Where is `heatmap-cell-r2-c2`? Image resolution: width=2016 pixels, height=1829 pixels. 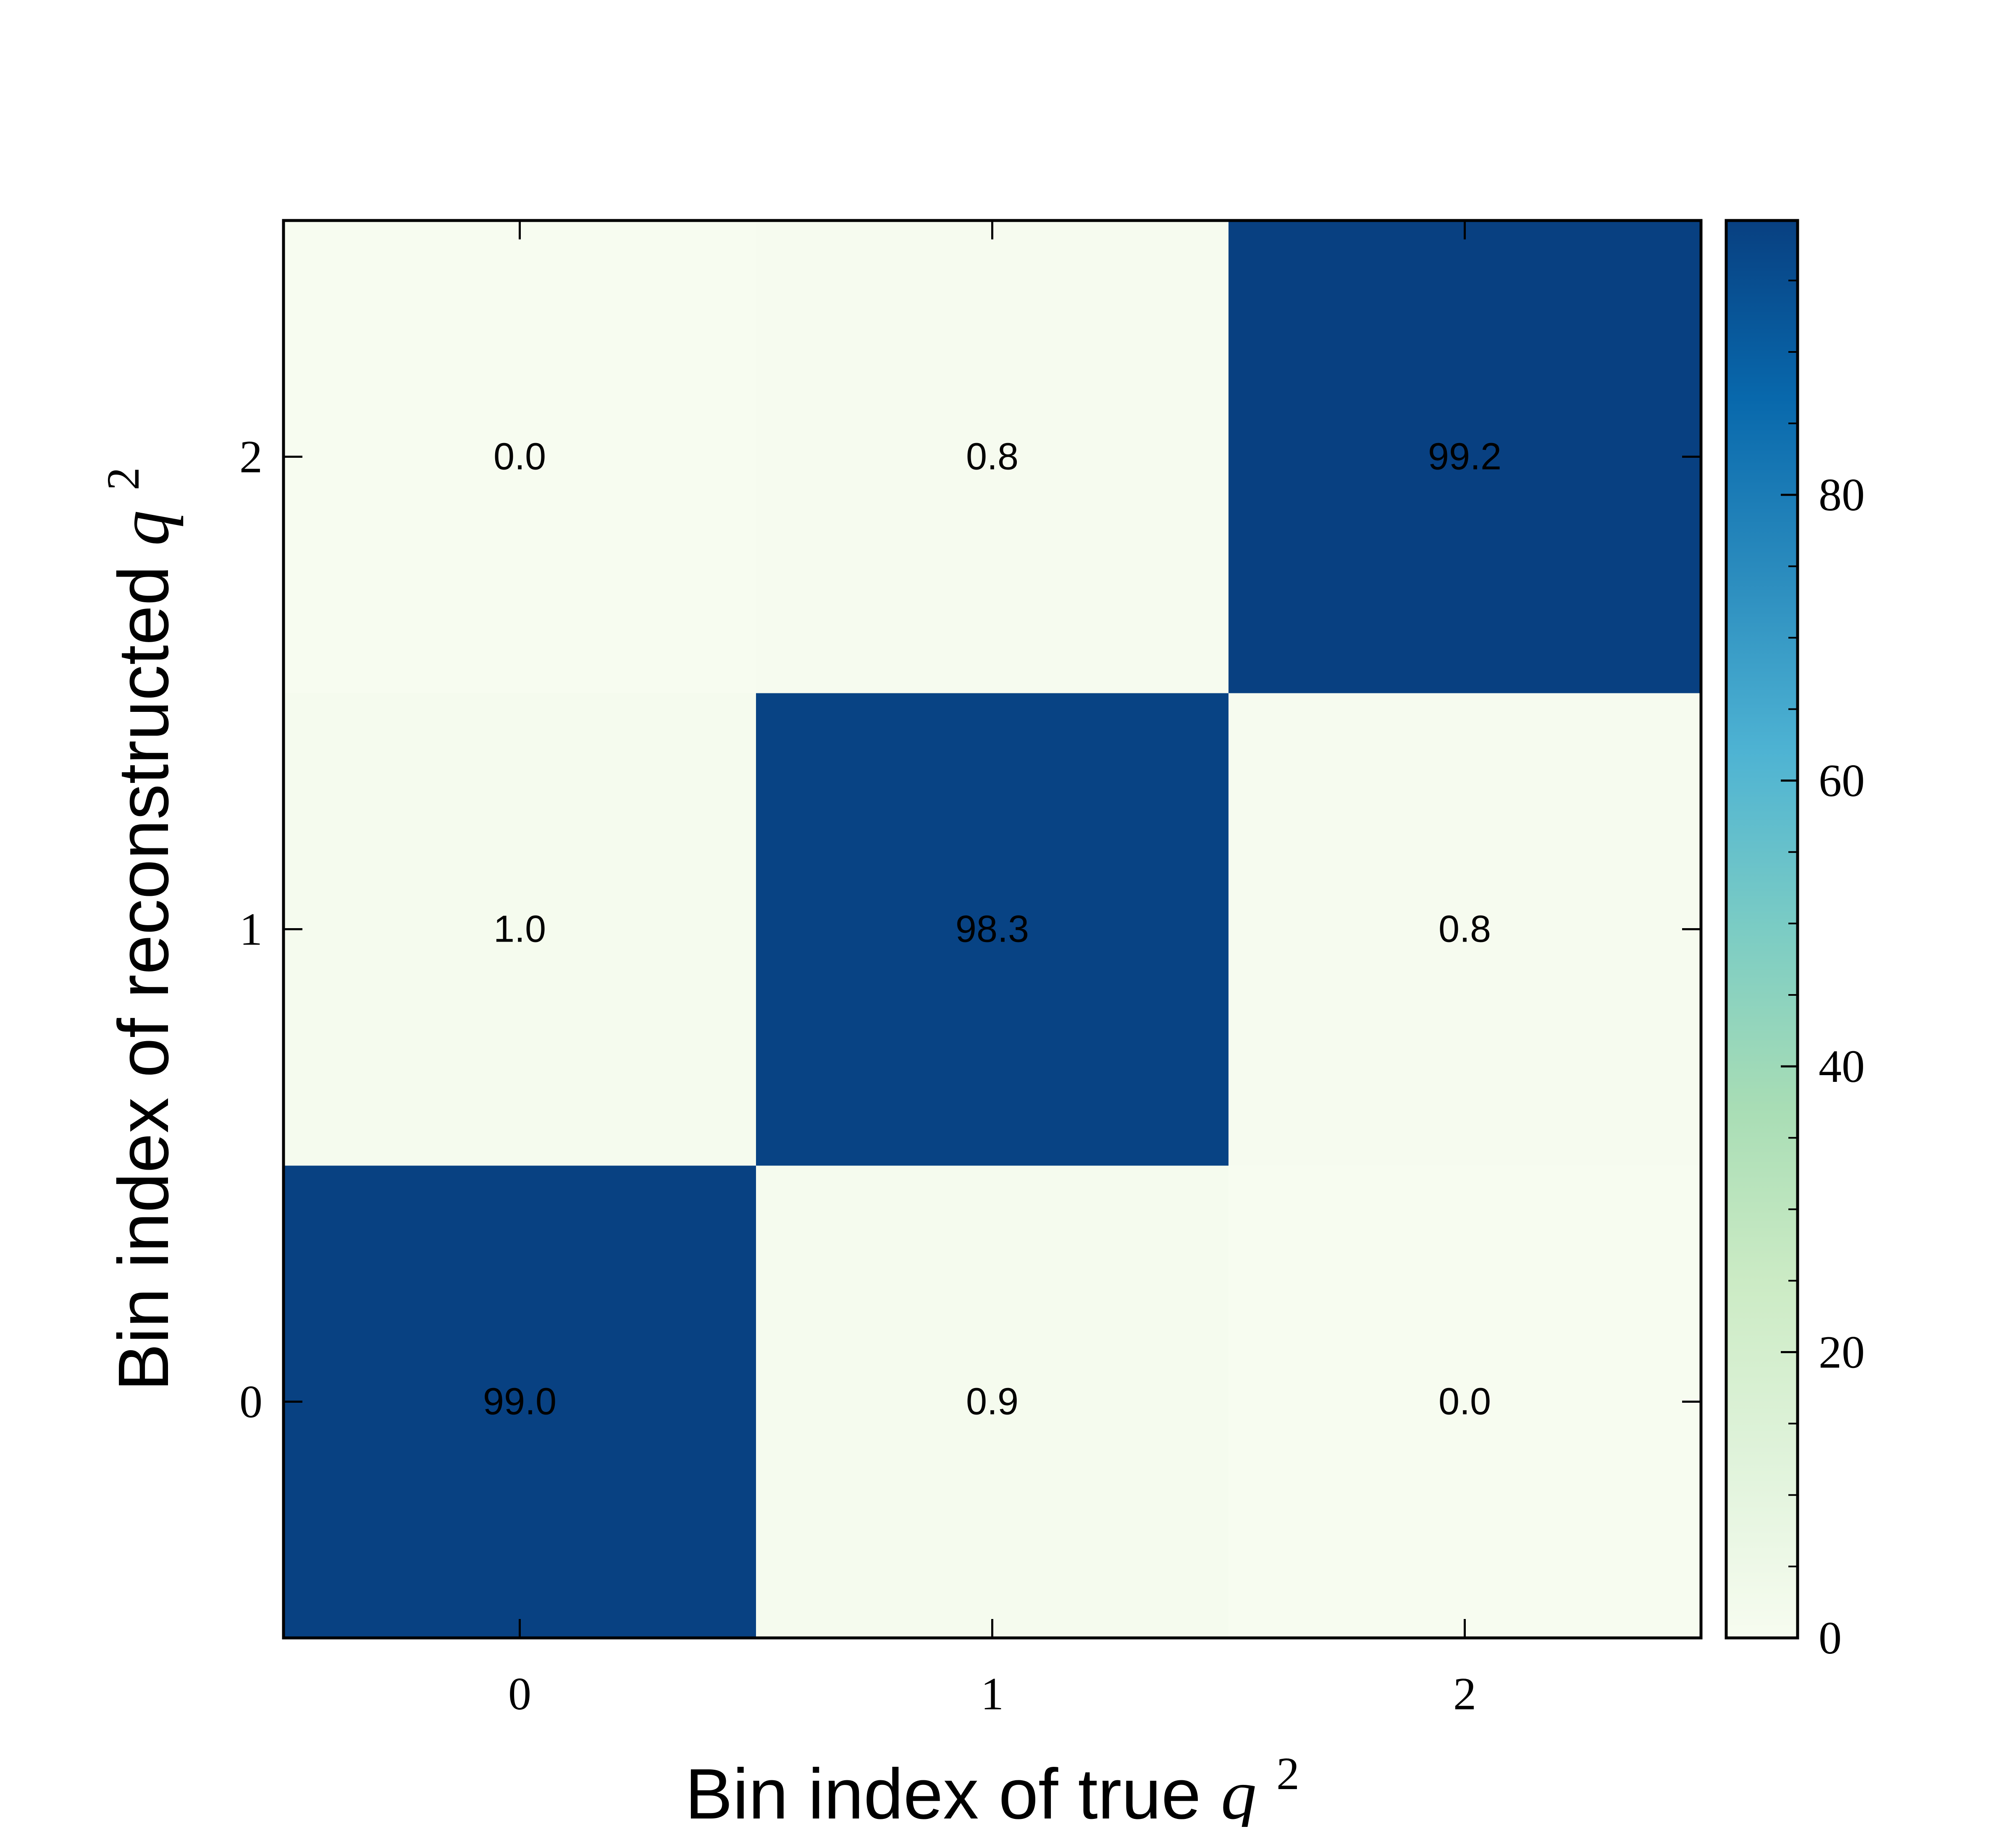
heatmap-cell-r2-c2 is located at coordinates (1464, 456).